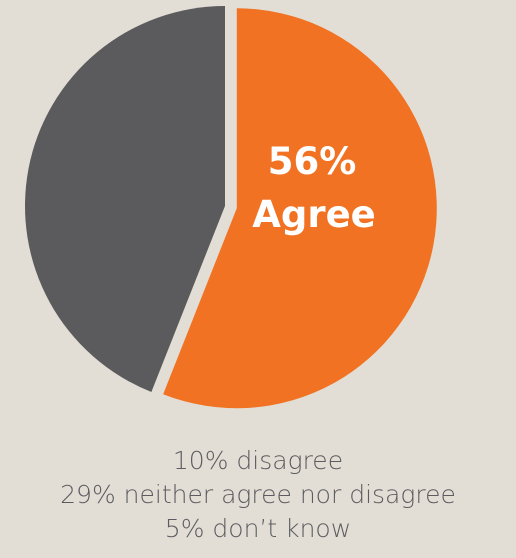  What do you see at coordinates (258, 460) in the screenshot?
I see `note-disagree: 10% disagree` at bounding box center [258, 460].